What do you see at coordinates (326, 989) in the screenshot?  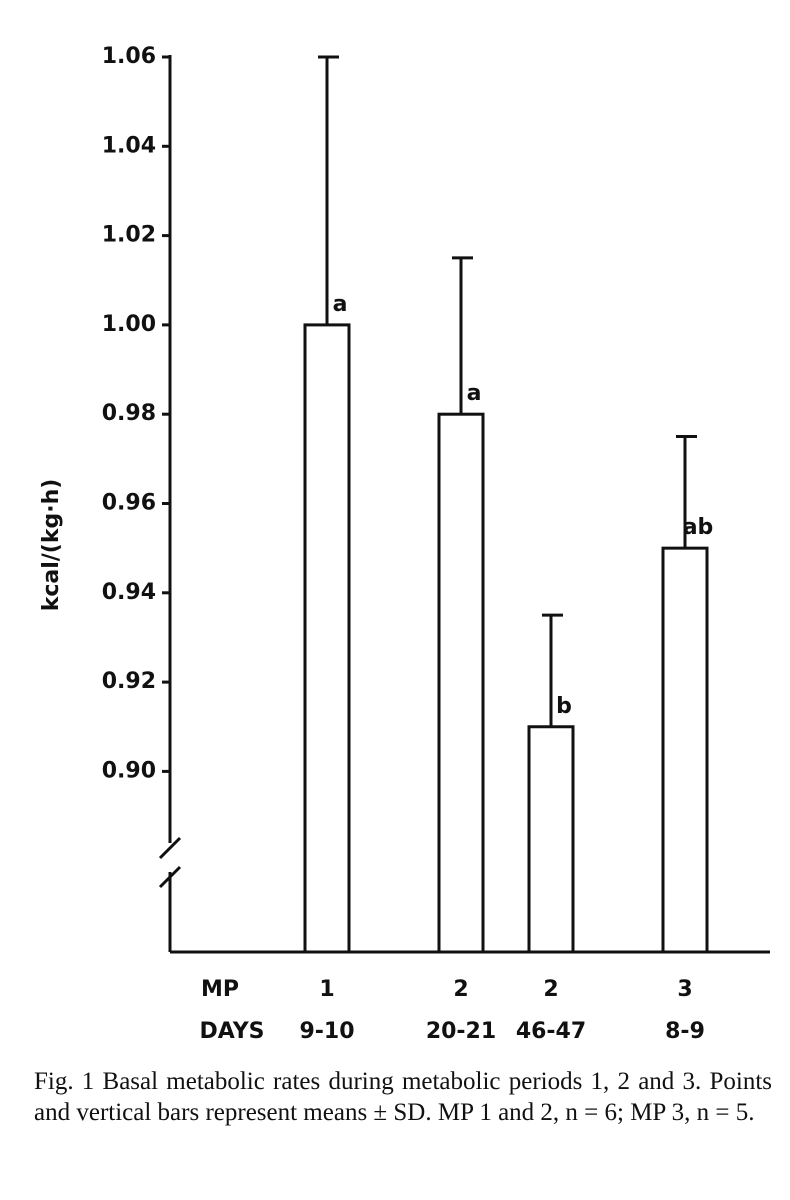 I see `group-label: 1` at bounding box center [326, 989].